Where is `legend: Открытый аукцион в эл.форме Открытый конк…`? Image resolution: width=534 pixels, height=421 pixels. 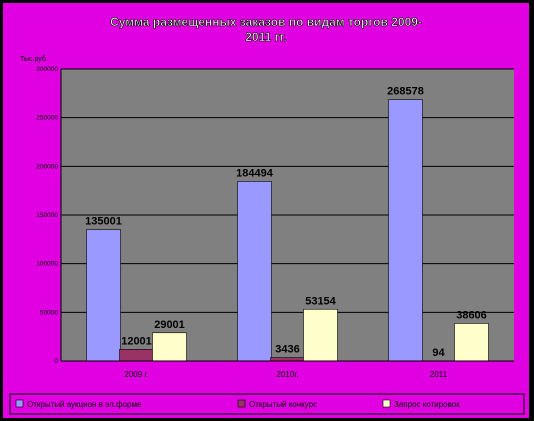
legend: Открытый аукцион в эл.форме Открытый конк… is located at coordinates (237, 404).